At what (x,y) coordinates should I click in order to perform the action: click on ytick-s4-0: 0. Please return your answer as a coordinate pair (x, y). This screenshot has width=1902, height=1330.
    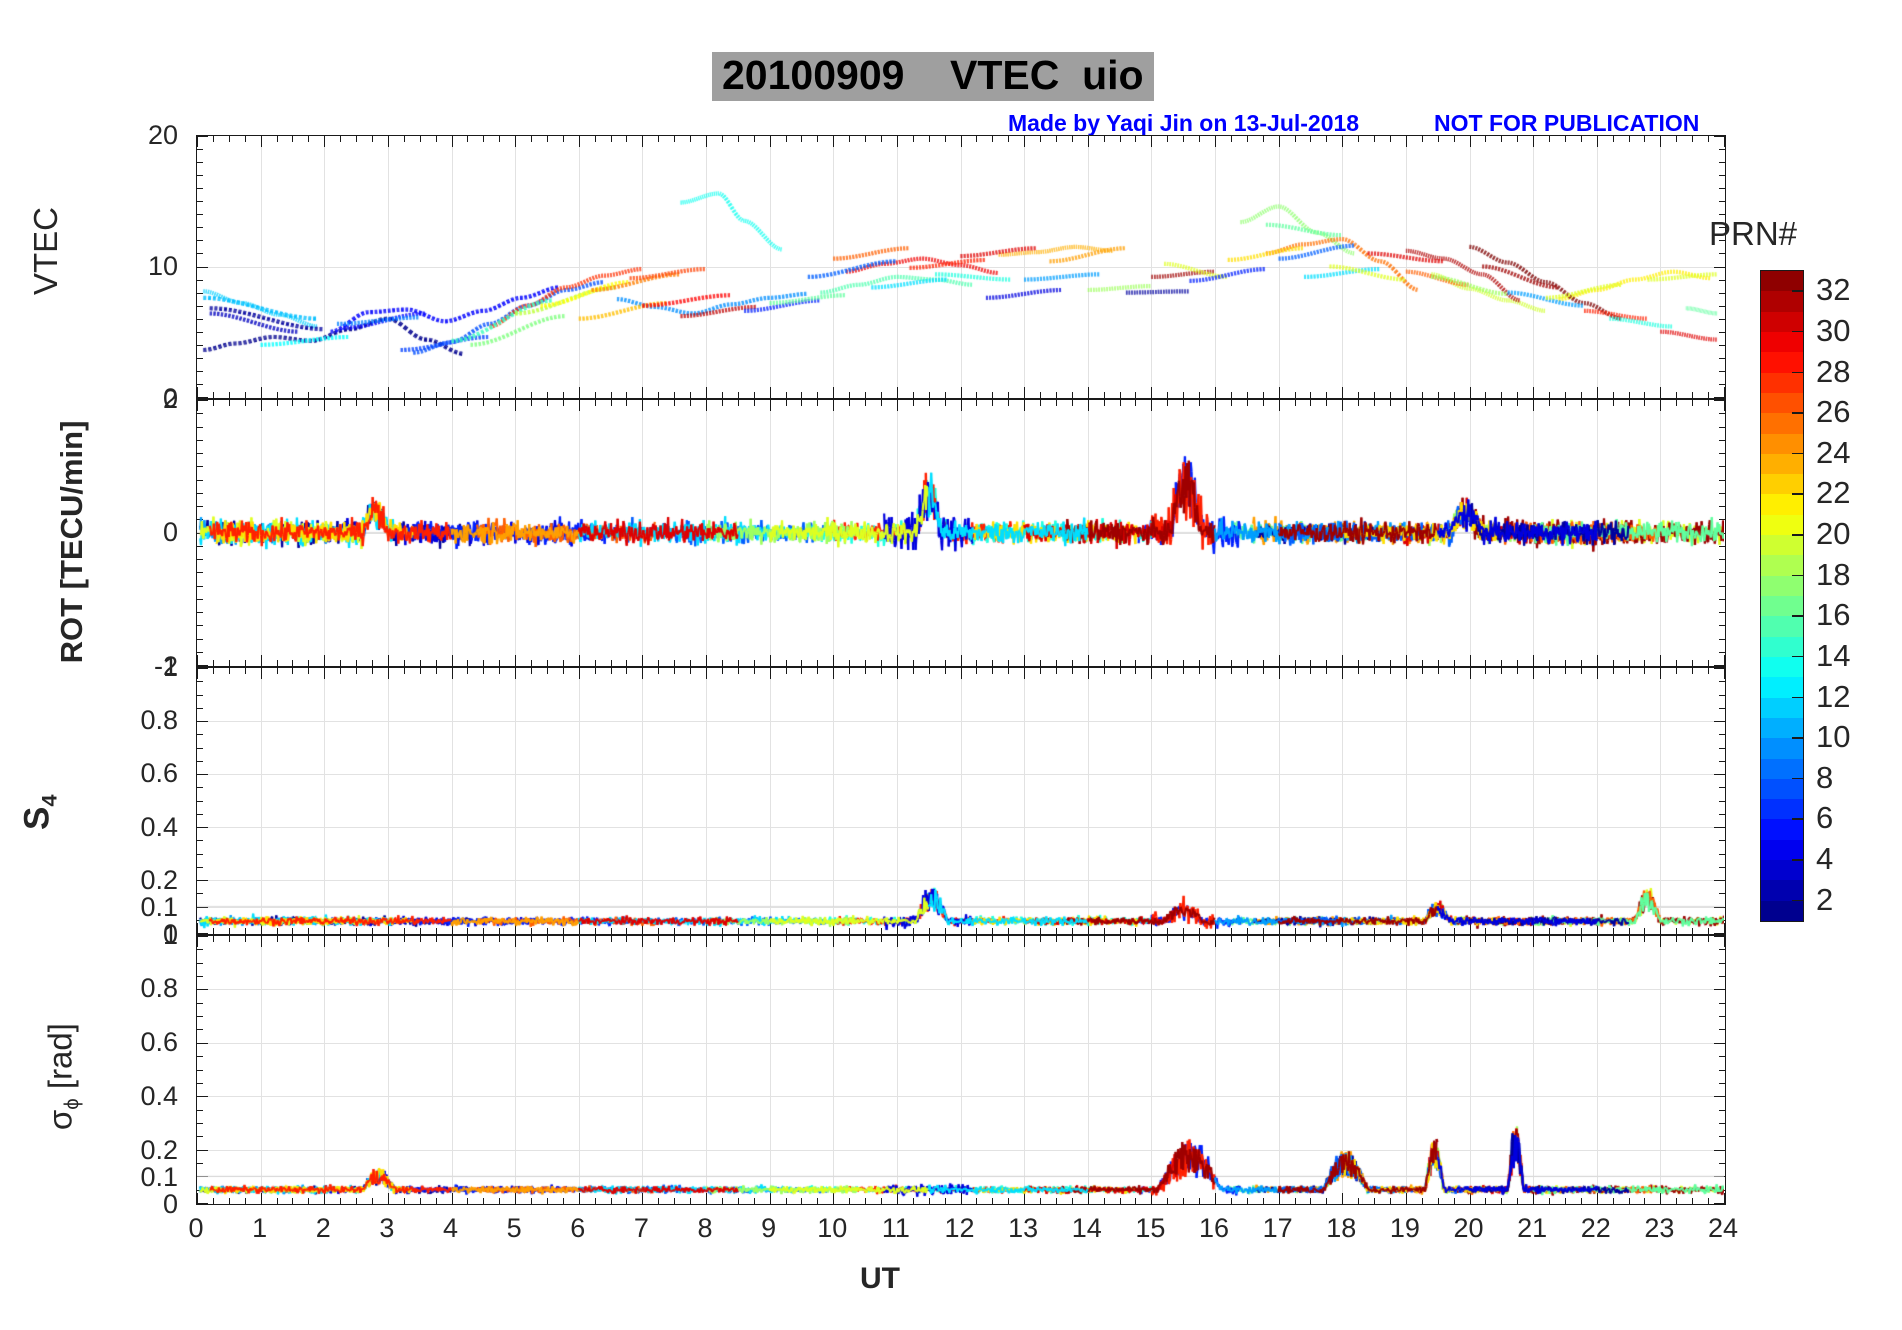
    Looking at the image, I should click on (170, 934).